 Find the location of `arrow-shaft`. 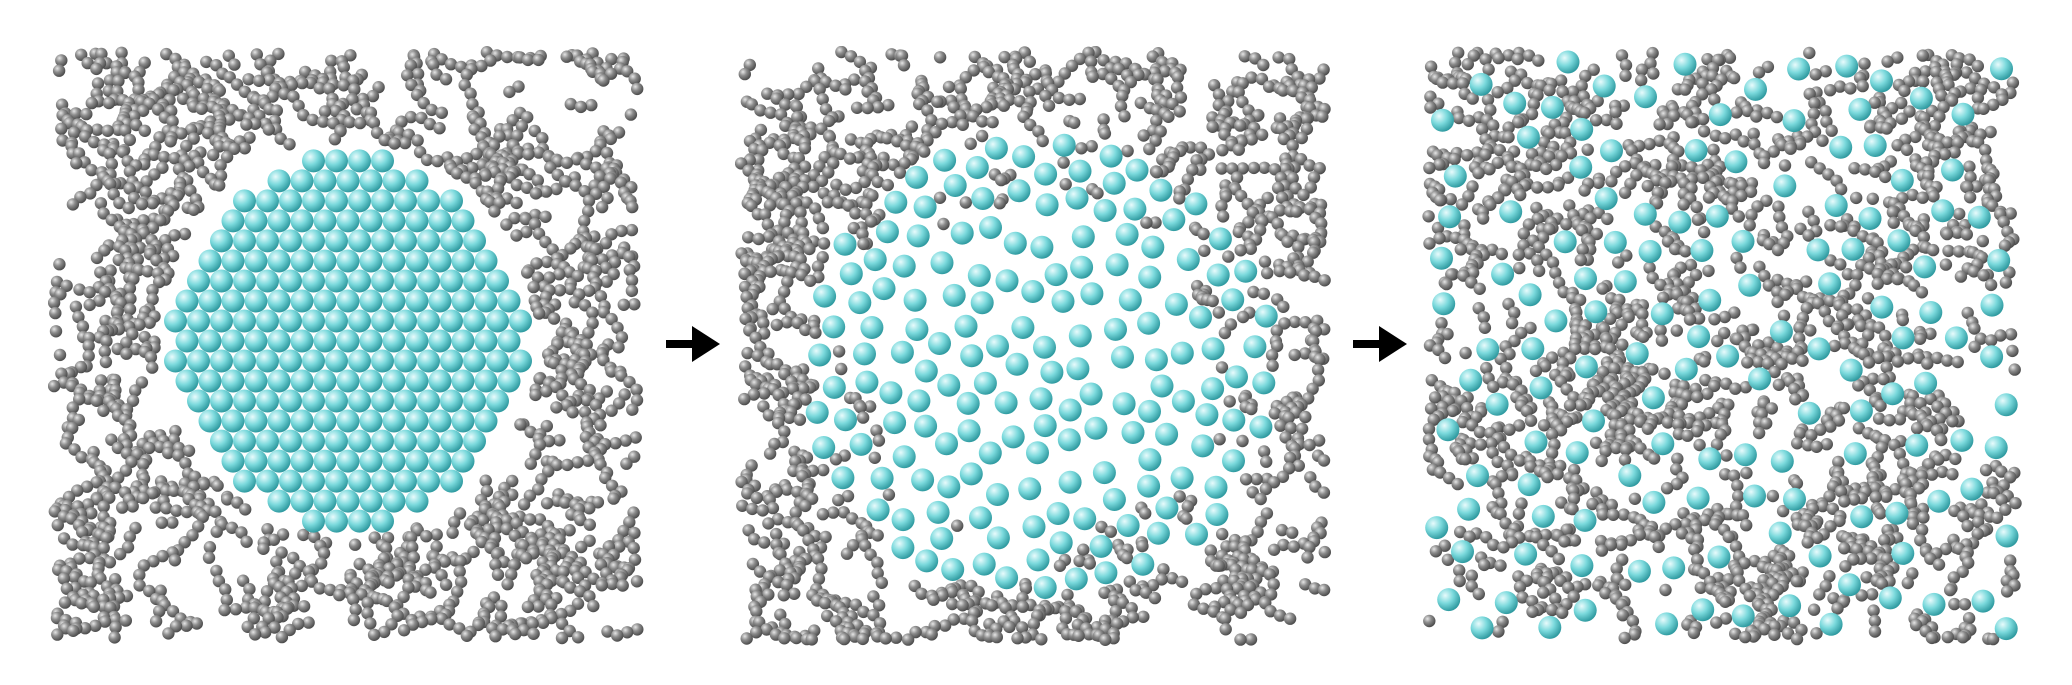

arrow-shaft is located at coordinates (681, 344).